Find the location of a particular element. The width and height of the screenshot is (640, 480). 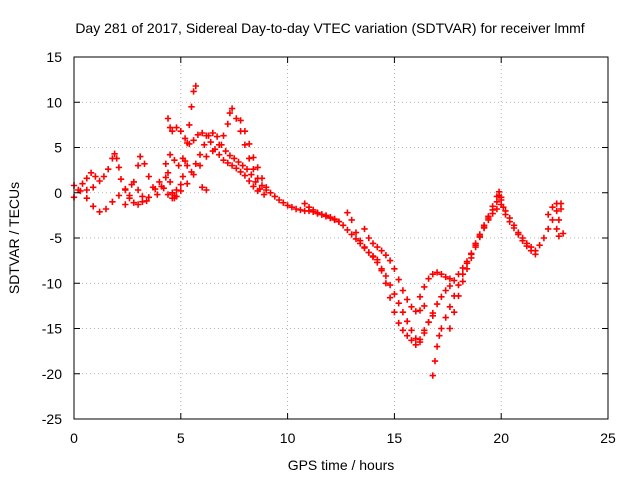

y-tick-label: 5 is located at coordinates (58, 148).